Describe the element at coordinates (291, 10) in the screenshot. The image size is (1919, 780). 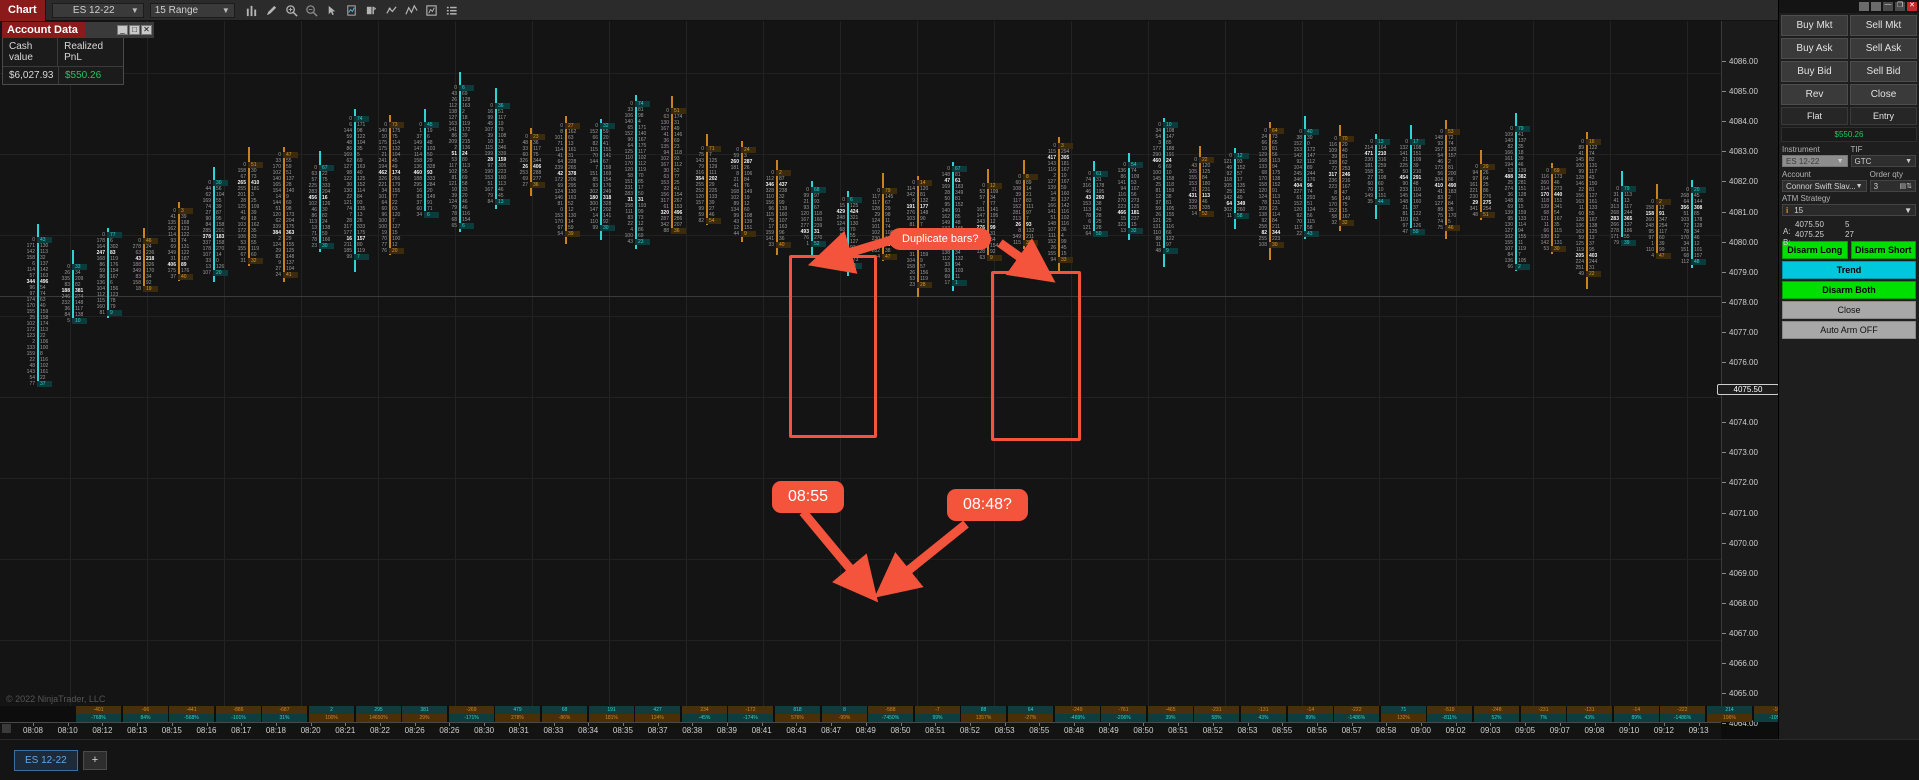
I see `zoom-in-icon` at that location.